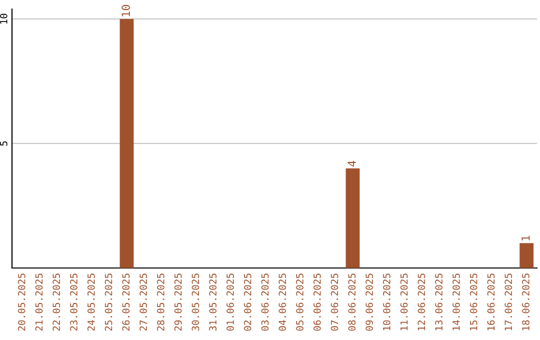 The width and height of the screenshot is (540, 340). I want to click on data-label: 10, so click(126, 10).